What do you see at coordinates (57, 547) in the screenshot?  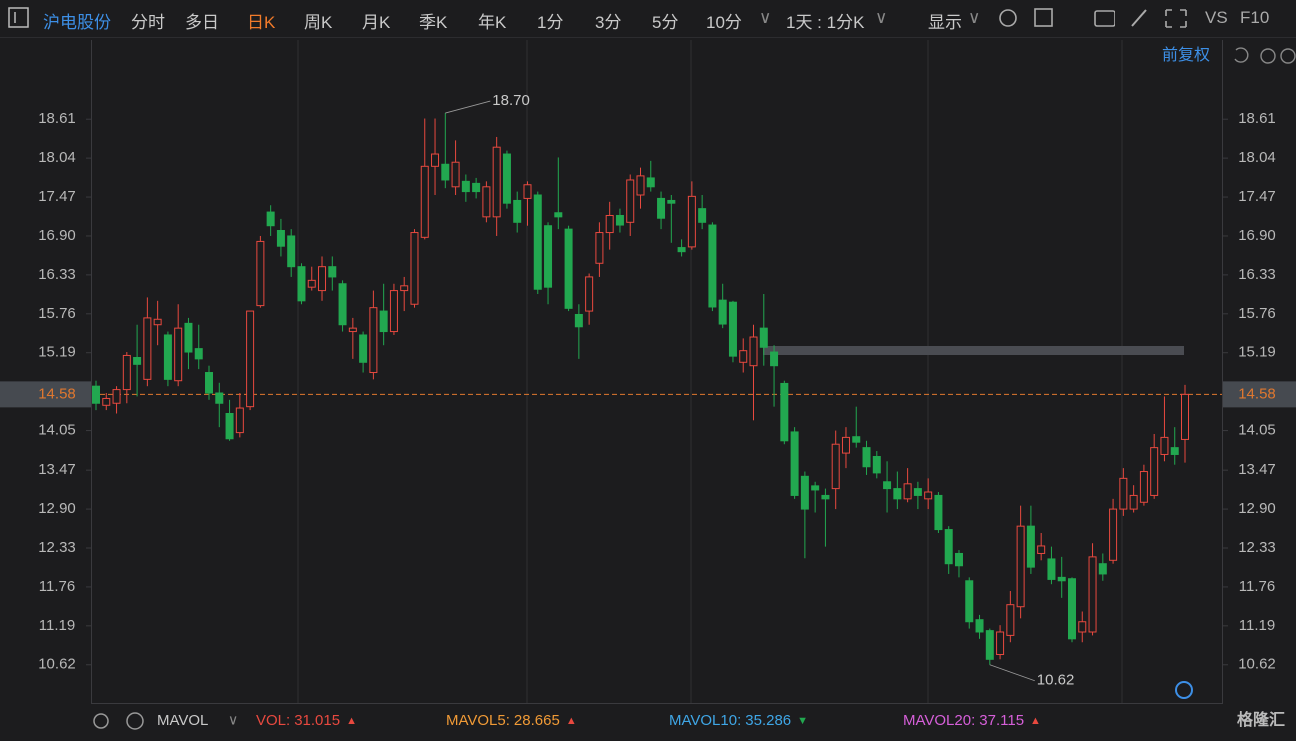 I see `y-tick-label: 12.33` at bounding box center [57, 547].